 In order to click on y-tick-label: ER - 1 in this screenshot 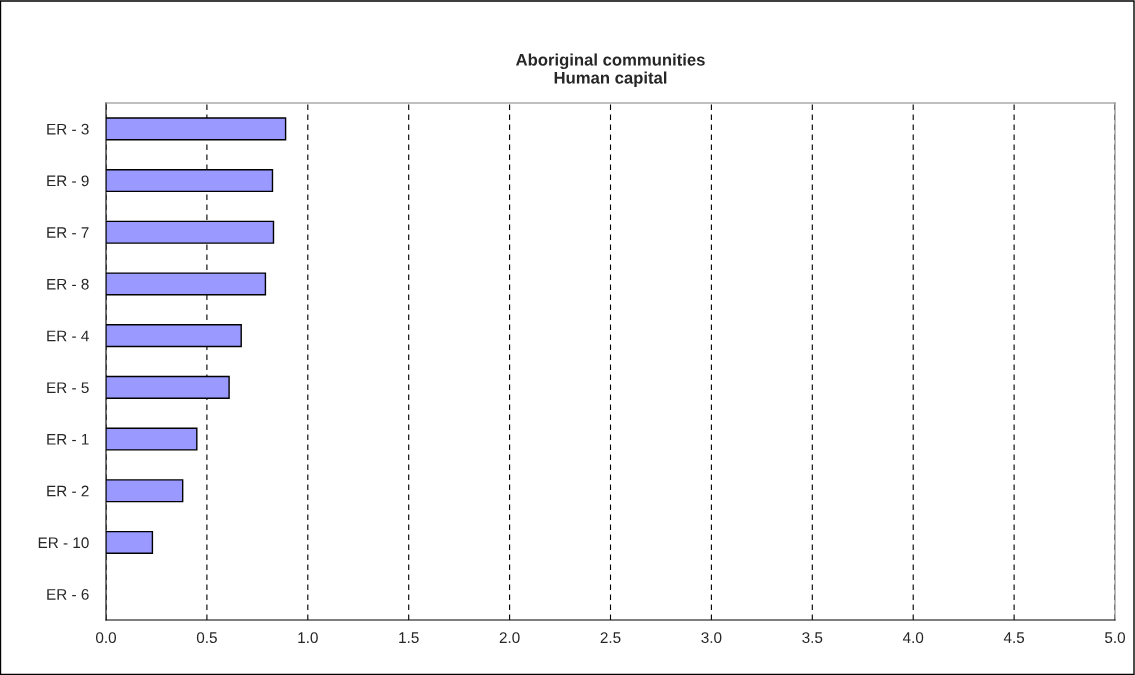, I will do `click(68, 439)`.